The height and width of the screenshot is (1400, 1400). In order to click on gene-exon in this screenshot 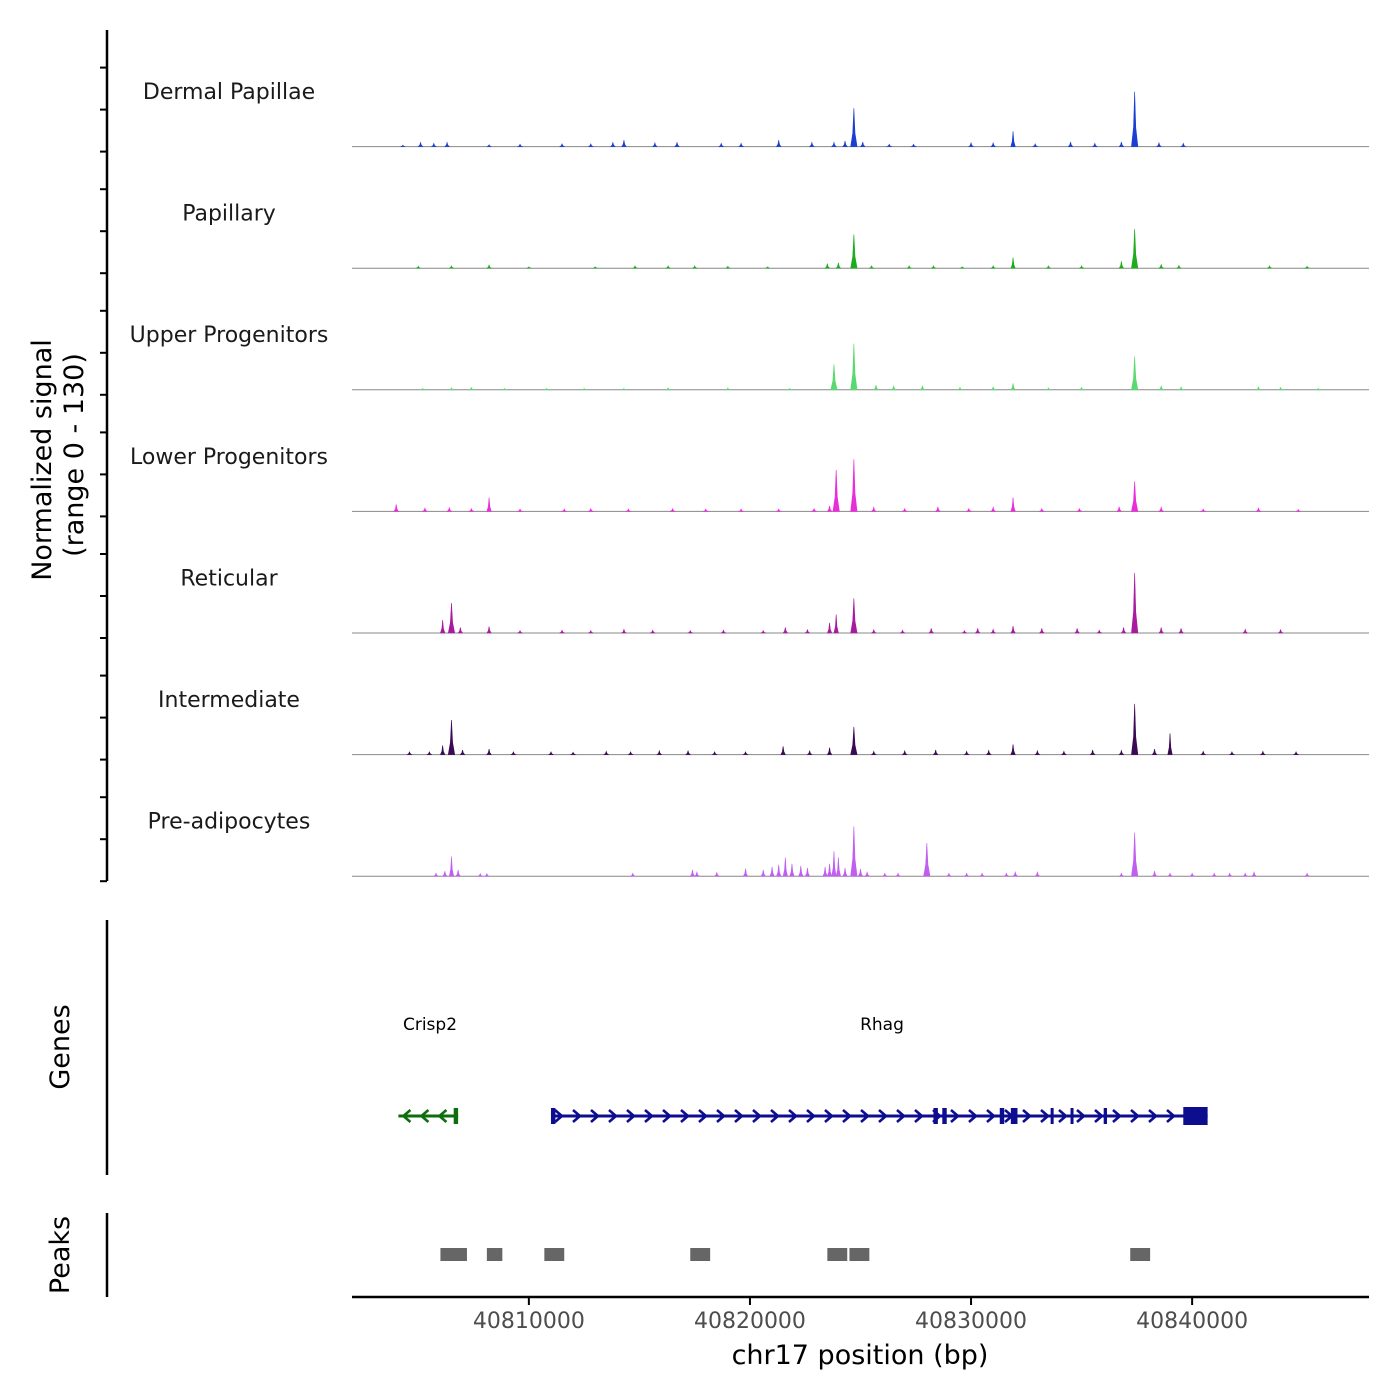, I will do `click(935, 1116)`.